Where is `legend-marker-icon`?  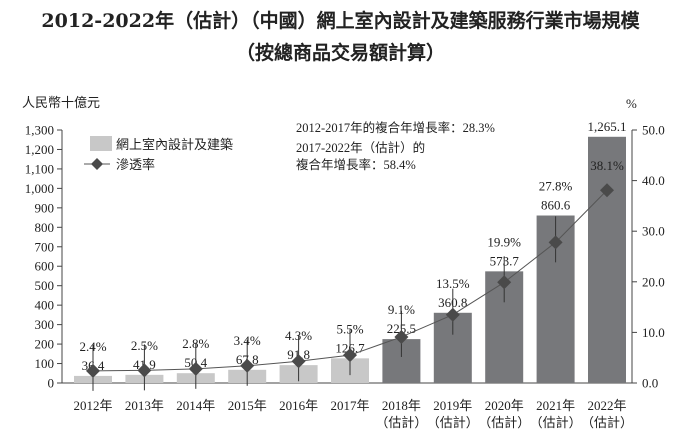
legend-marker-icon is located at coordinates (97, 164).